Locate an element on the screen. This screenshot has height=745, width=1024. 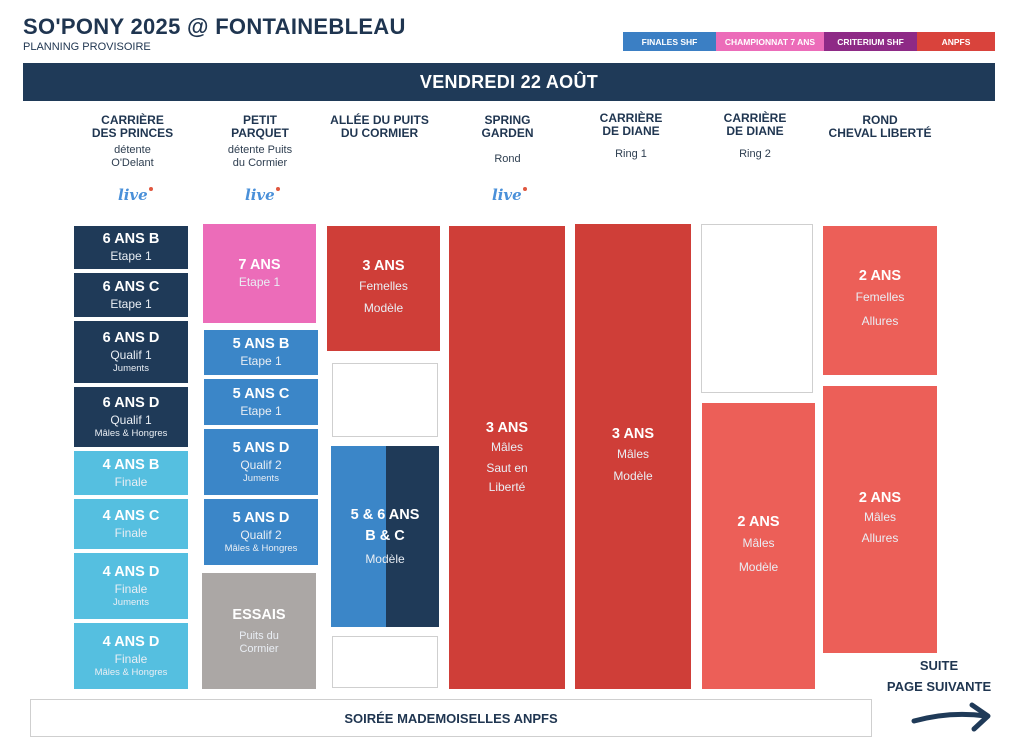
venue-sub: détente Puits du Cormier is located at coordinates (260, 156).